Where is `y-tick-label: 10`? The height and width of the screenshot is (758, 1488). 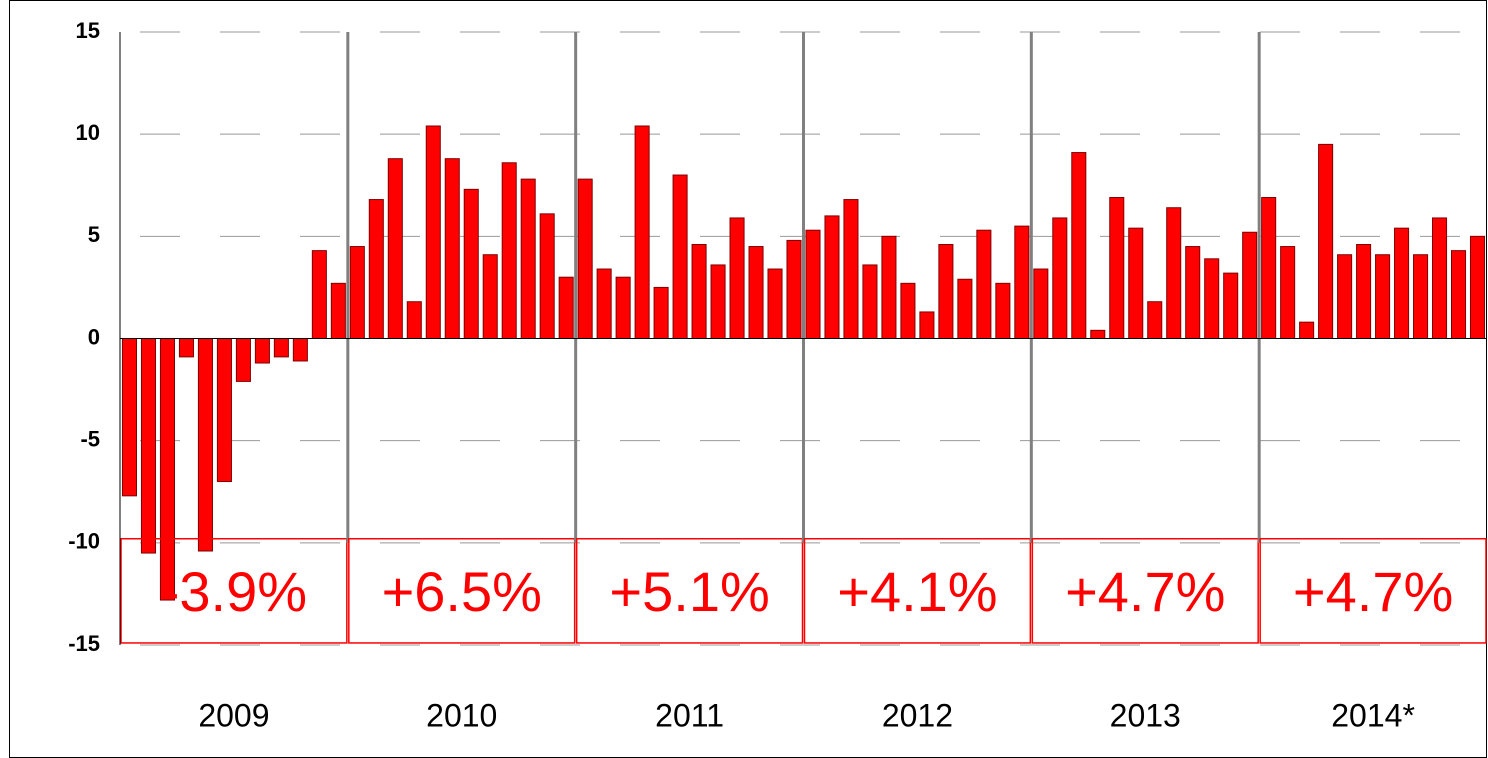 y-tick-label: 10 is located at coordinates (88, 132).